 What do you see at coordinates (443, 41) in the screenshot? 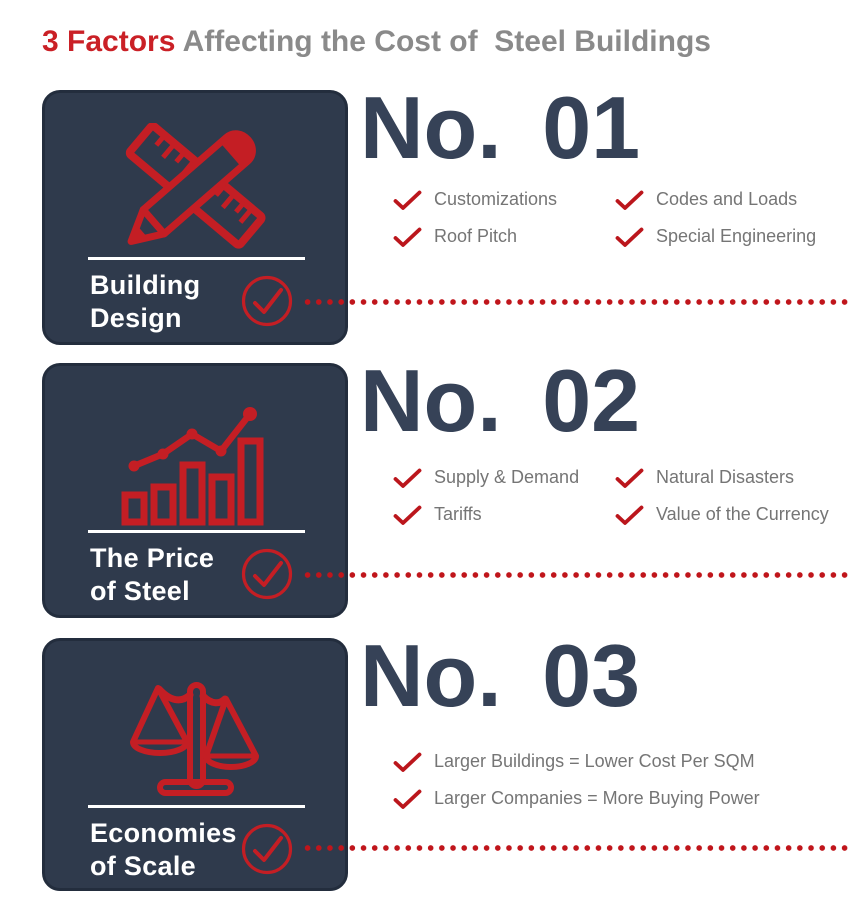
I see `title-rest: Affecting the Cost of Steel Buildings` at bounding box center [443, 41].